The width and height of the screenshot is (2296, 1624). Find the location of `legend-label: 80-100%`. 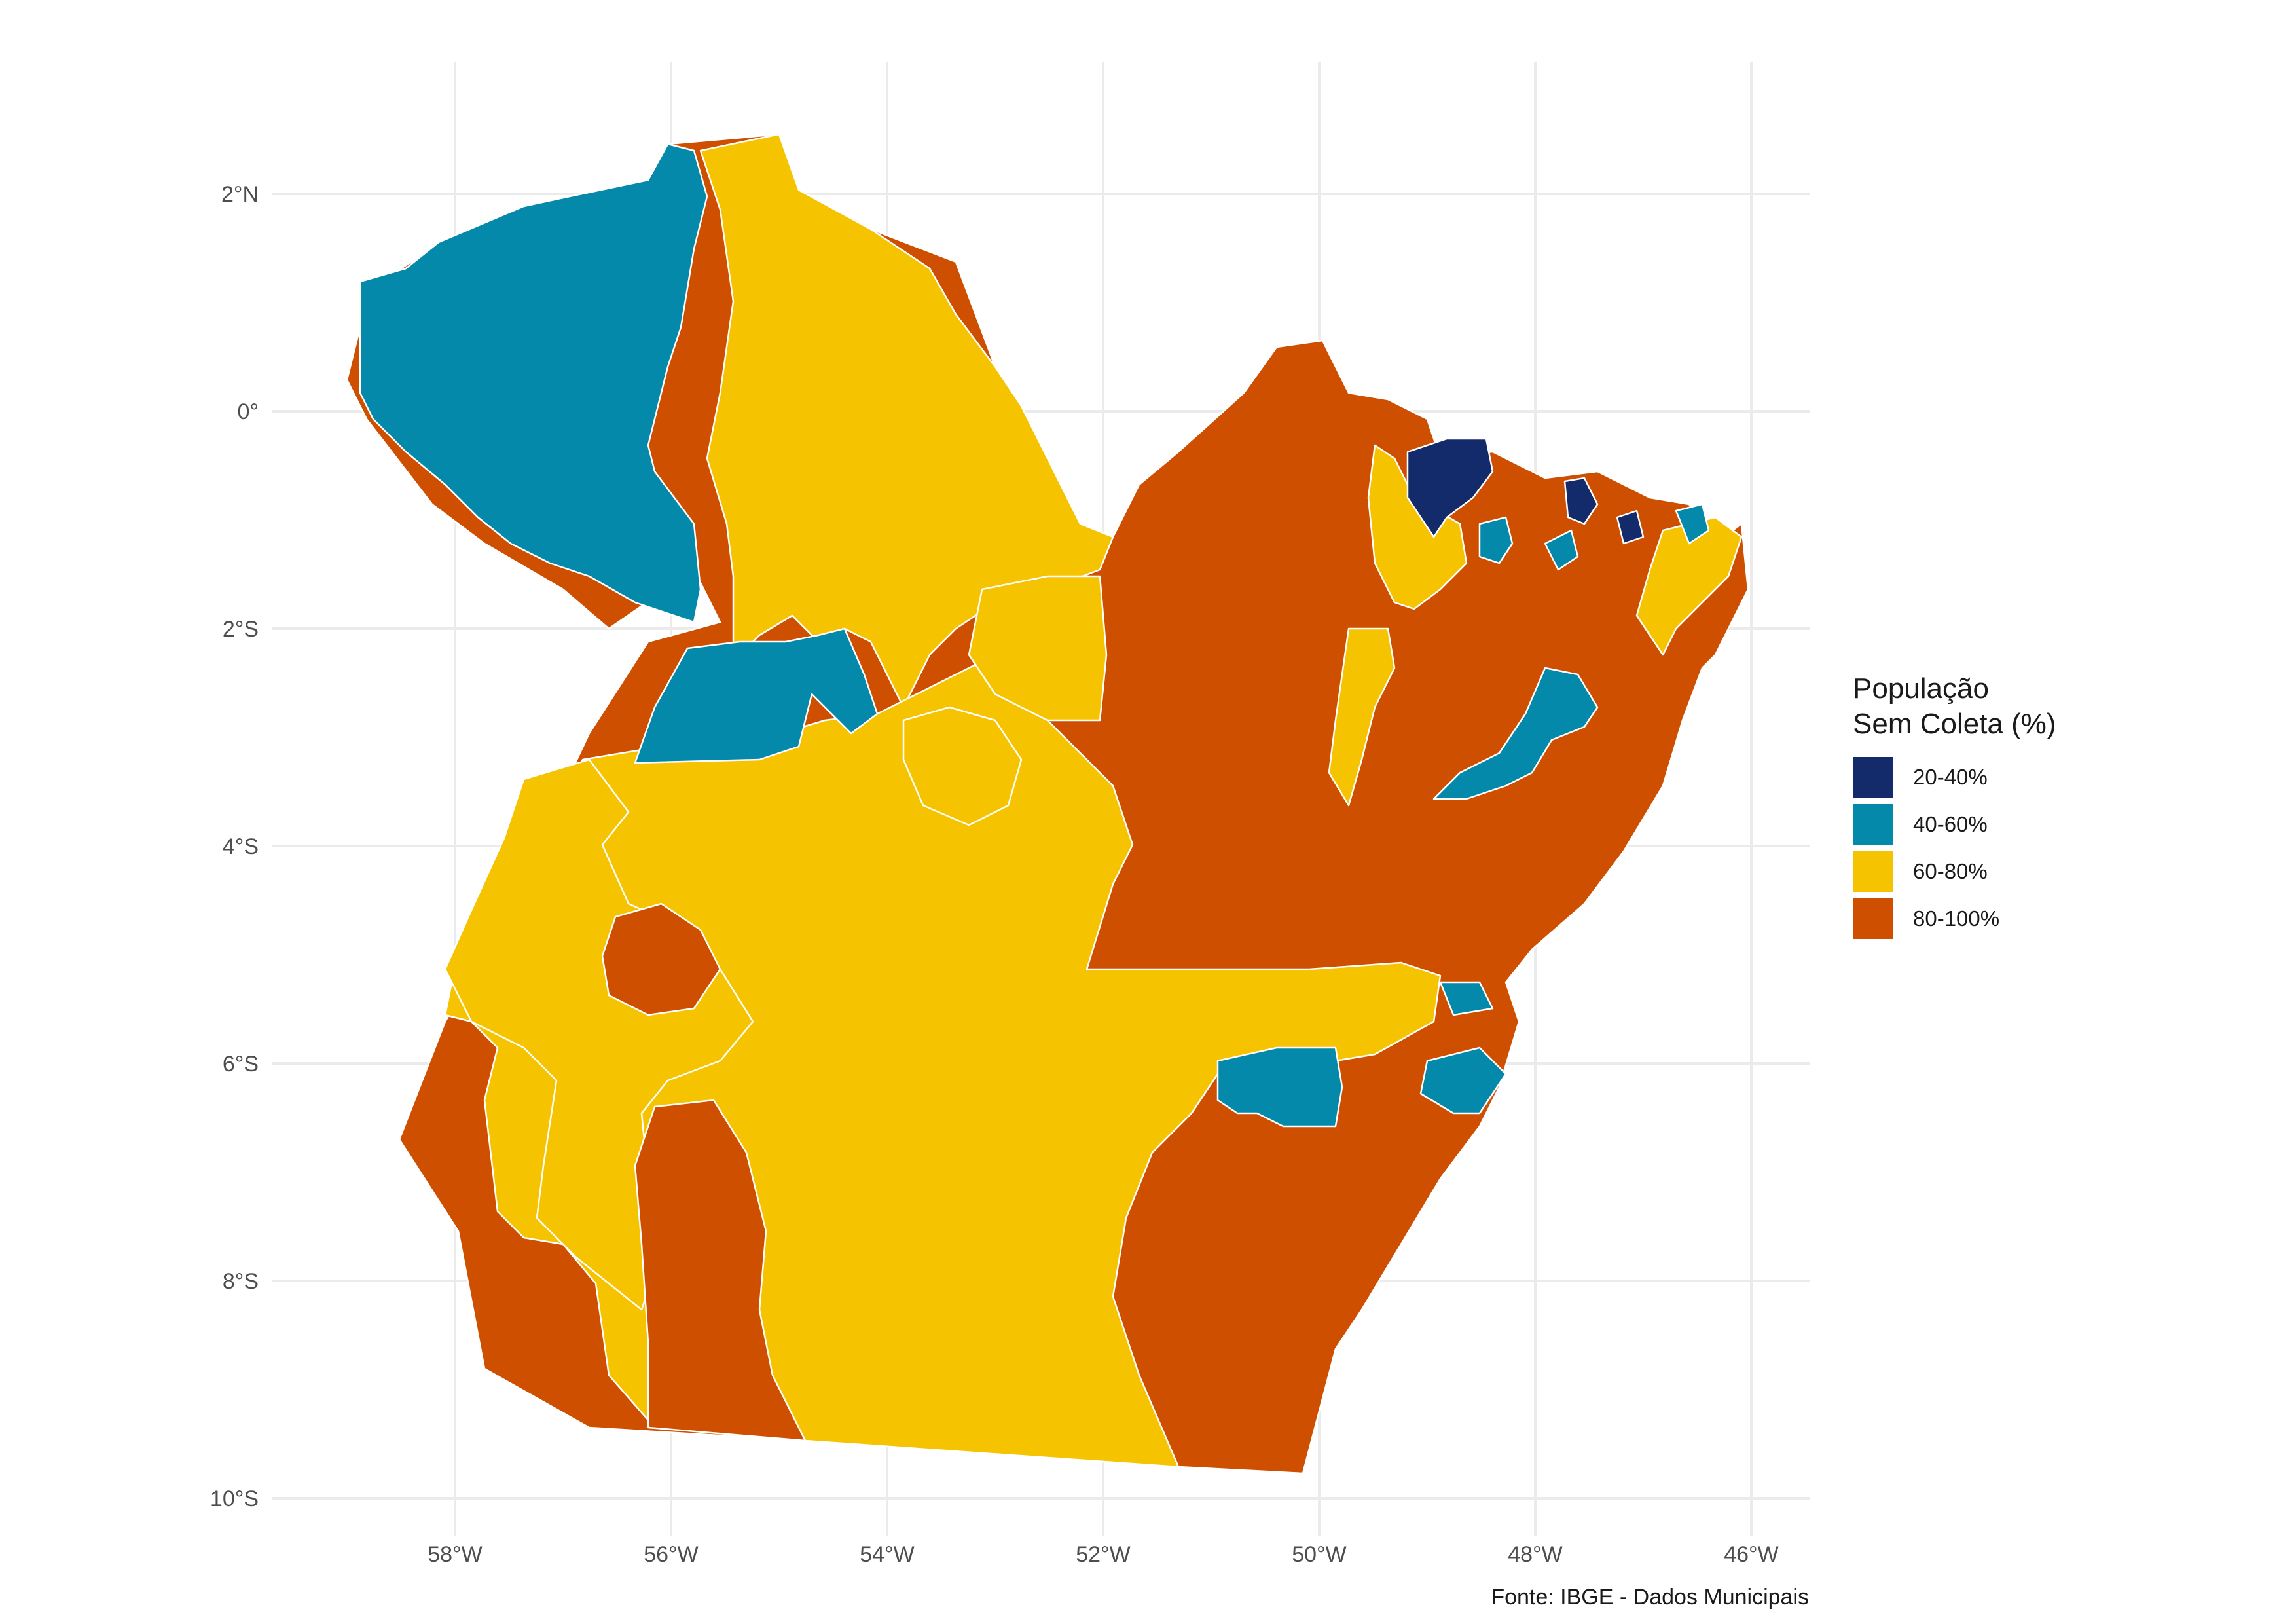

legend-label: 80-100% is located at coordinates (1956, 918).